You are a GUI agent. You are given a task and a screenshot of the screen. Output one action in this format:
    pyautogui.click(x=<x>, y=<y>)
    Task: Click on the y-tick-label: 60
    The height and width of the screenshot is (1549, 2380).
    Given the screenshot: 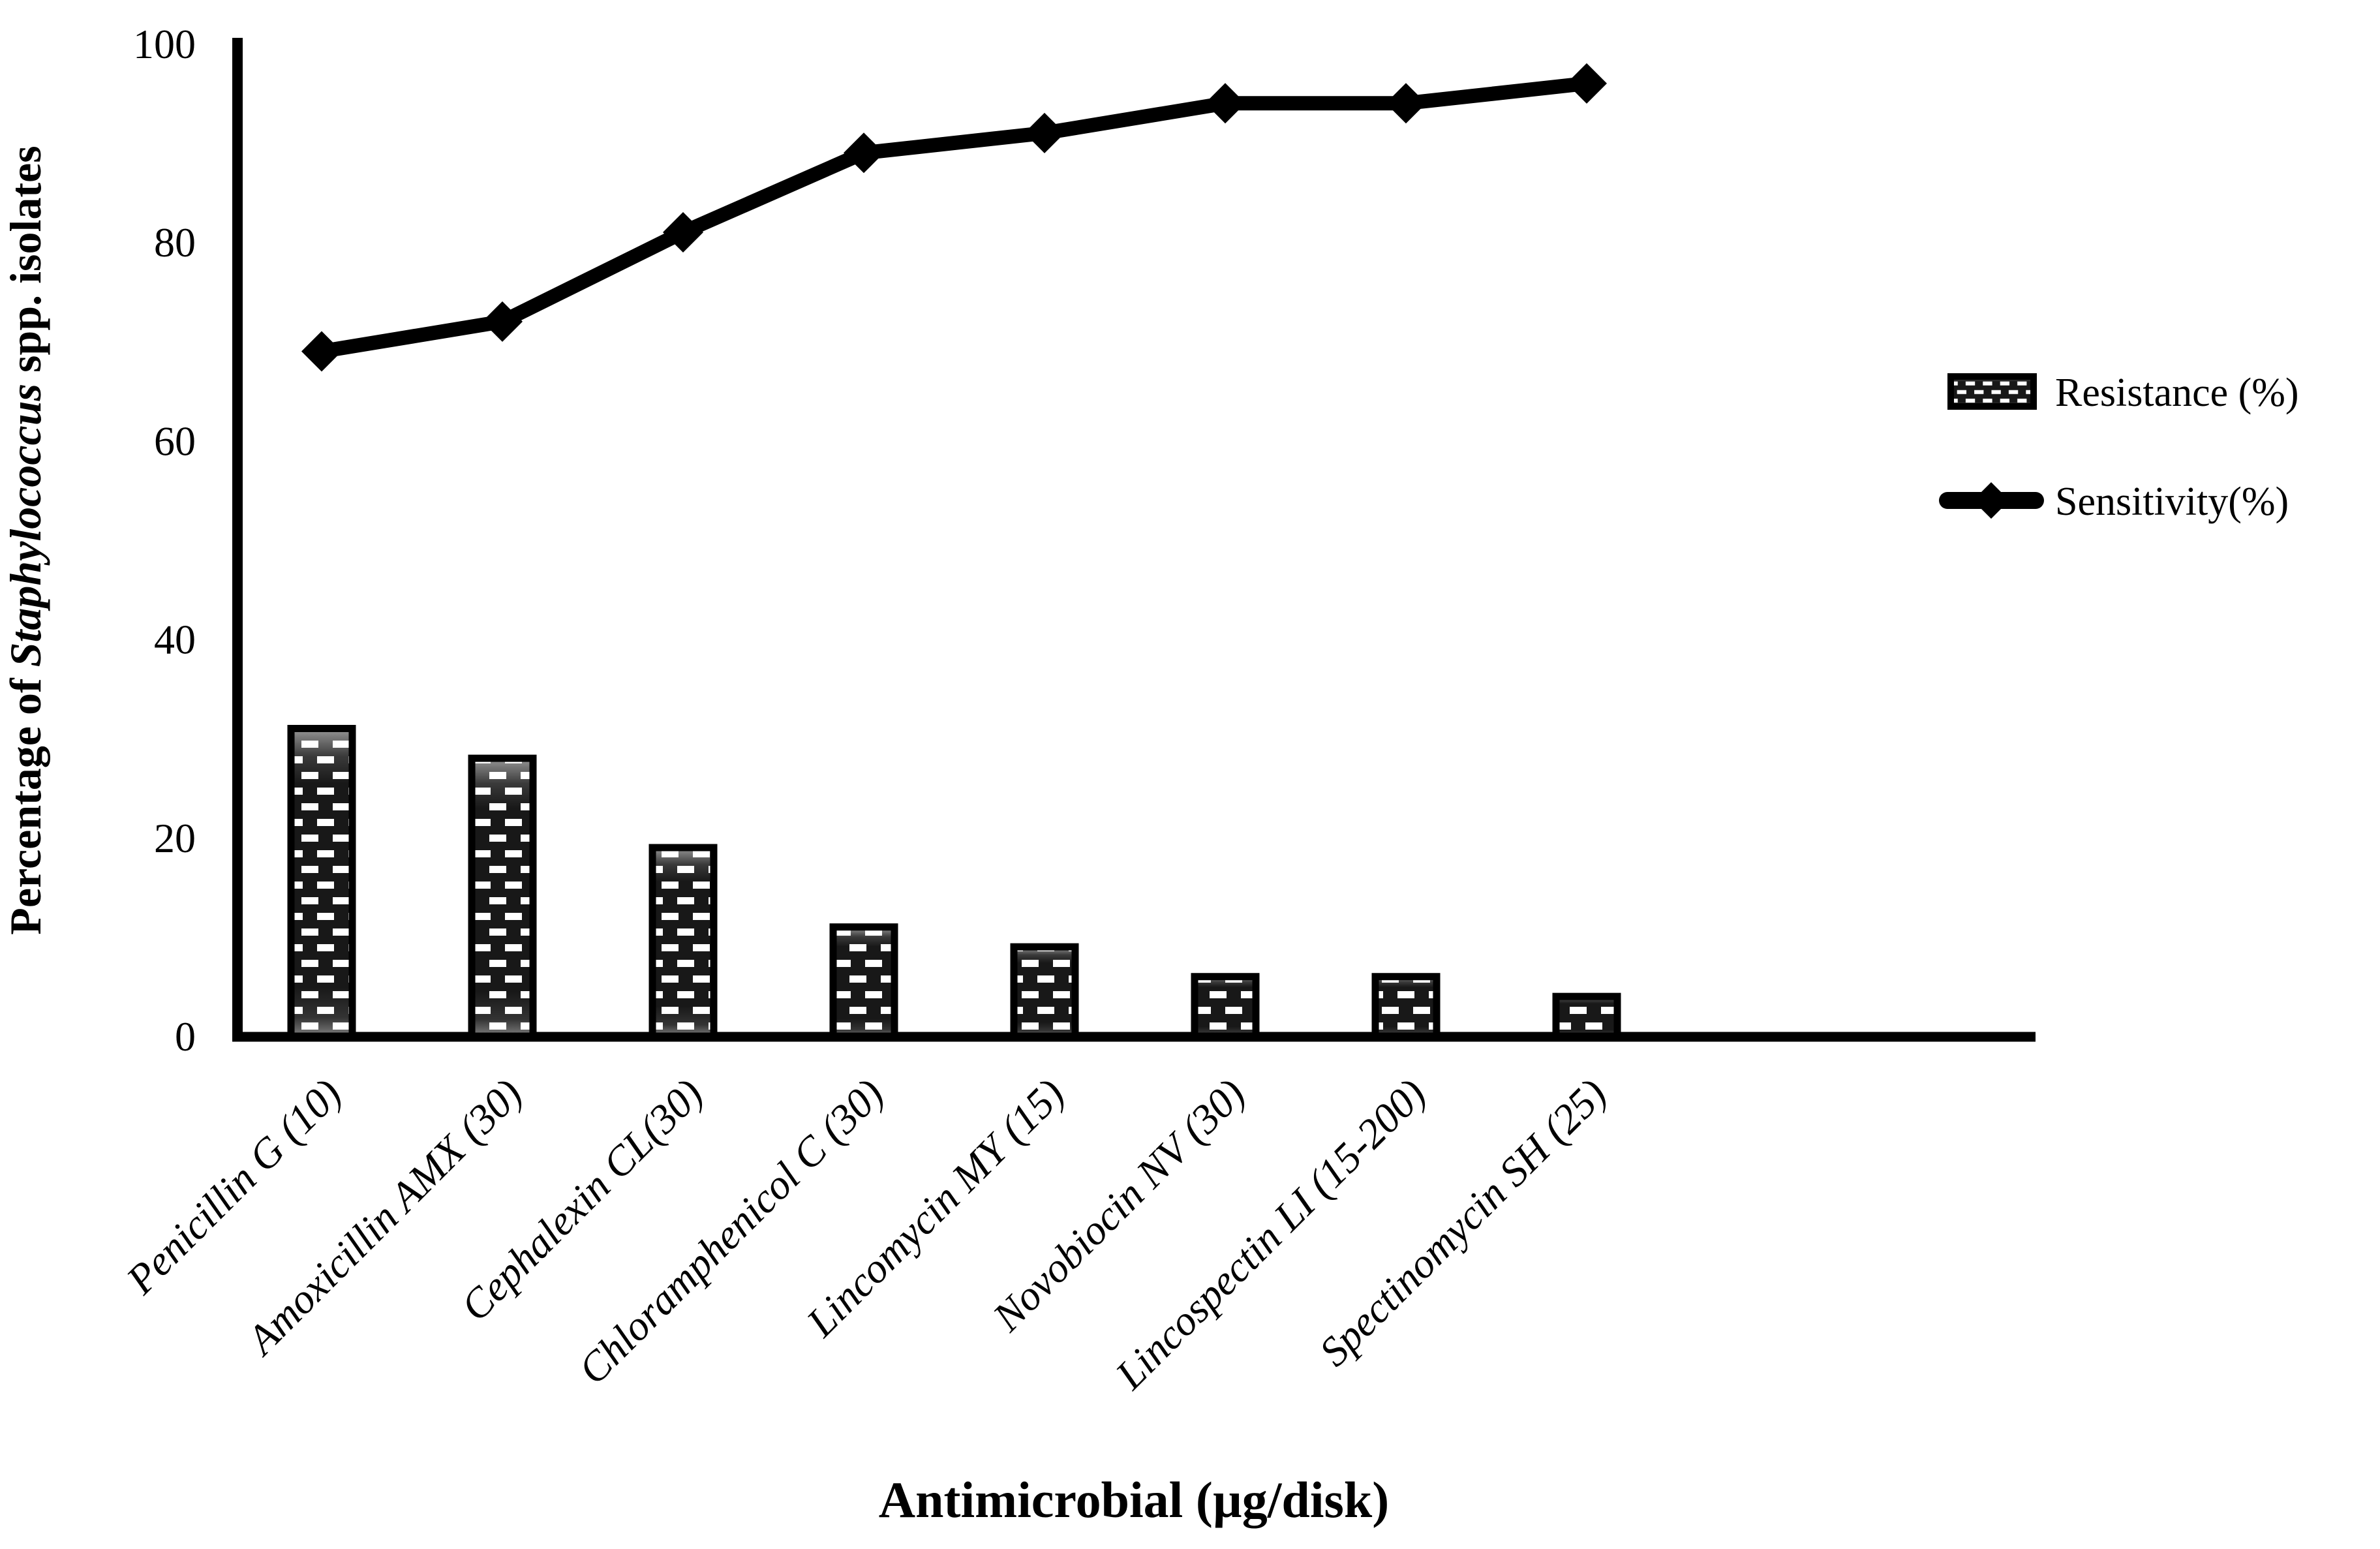 What is the action you would take?
    pyautogui.click(x=175, y=441)
    